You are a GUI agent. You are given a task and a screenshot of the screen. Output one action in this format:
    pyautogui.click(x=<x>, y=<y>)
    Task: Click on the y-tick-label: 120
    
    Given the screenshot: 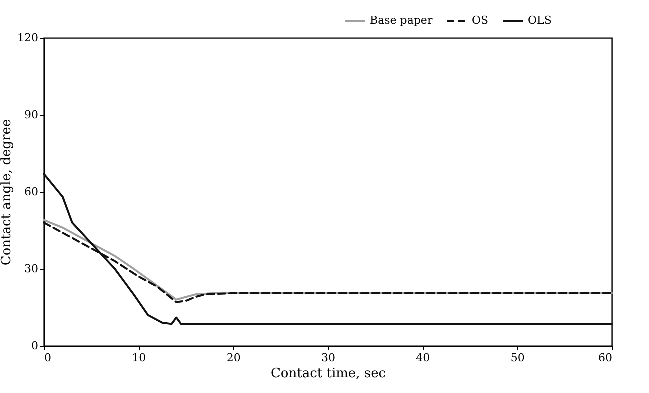 What is the action you would take?
    pyautogui.click(x=28, y=38)
    